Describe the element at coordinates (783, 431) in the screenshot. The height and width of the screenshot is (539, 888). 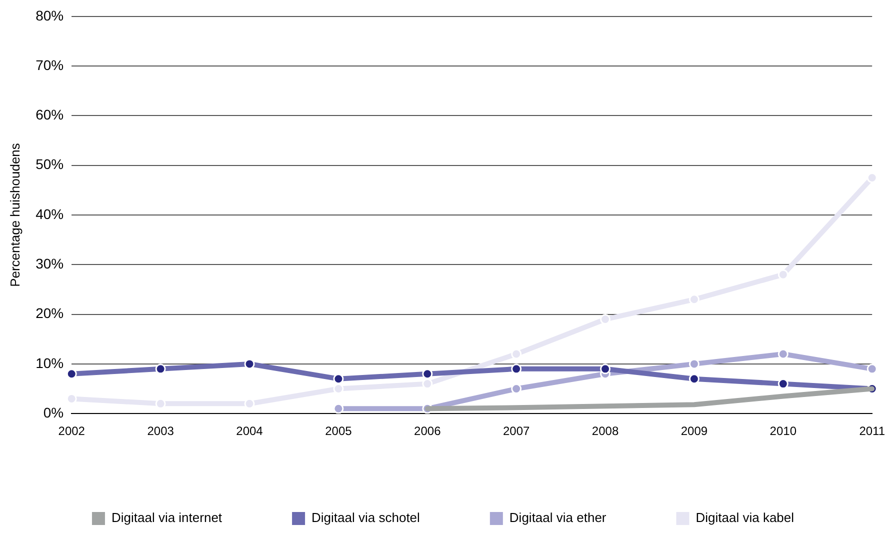
I see `x-tick-label: 2010` at that location.